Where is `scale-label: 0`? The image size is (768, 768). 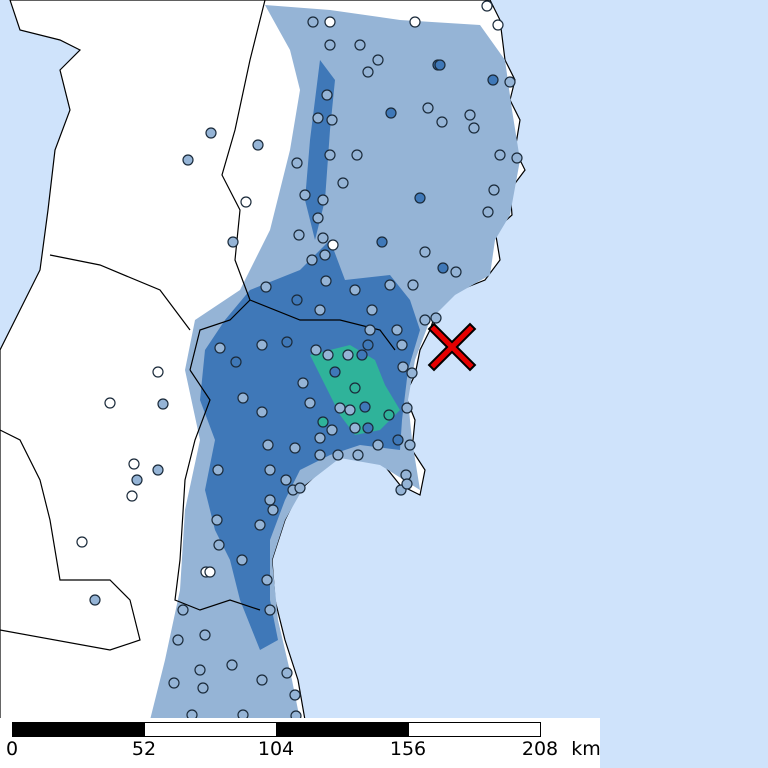 scale-label: 0 is located at coordinates (12, 749).